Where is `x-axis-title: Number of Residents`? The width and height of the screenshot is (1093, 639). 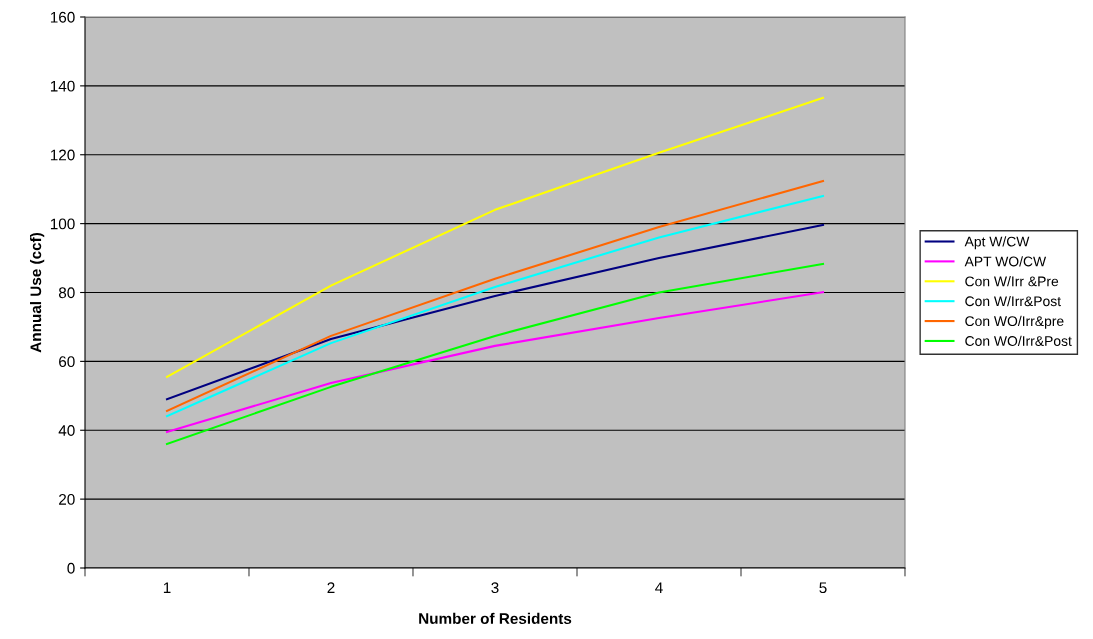 x-axis-title: Number of Residents is located at coordinates (495, 618).